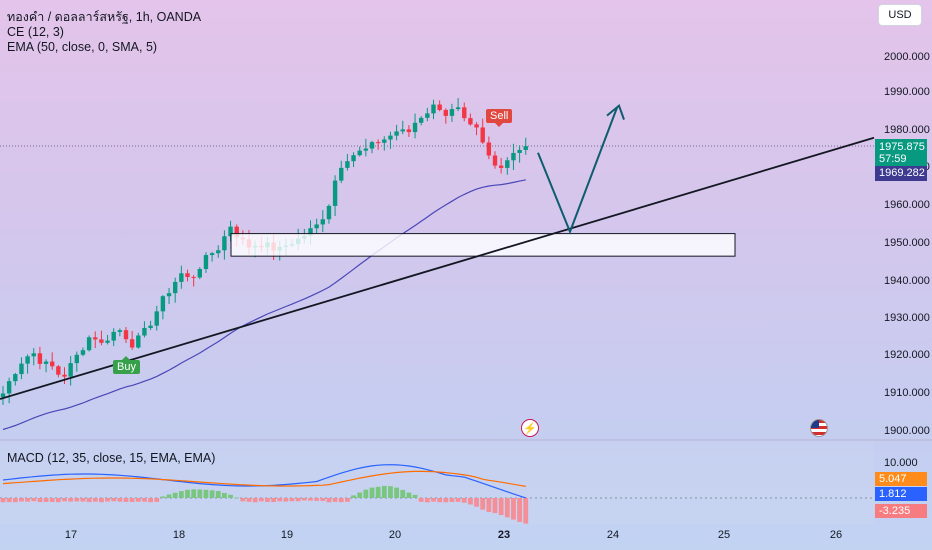  I want to click on macd-legend: MACD (12, 35, close, 15, EMA, EMA), so click(111, 458).